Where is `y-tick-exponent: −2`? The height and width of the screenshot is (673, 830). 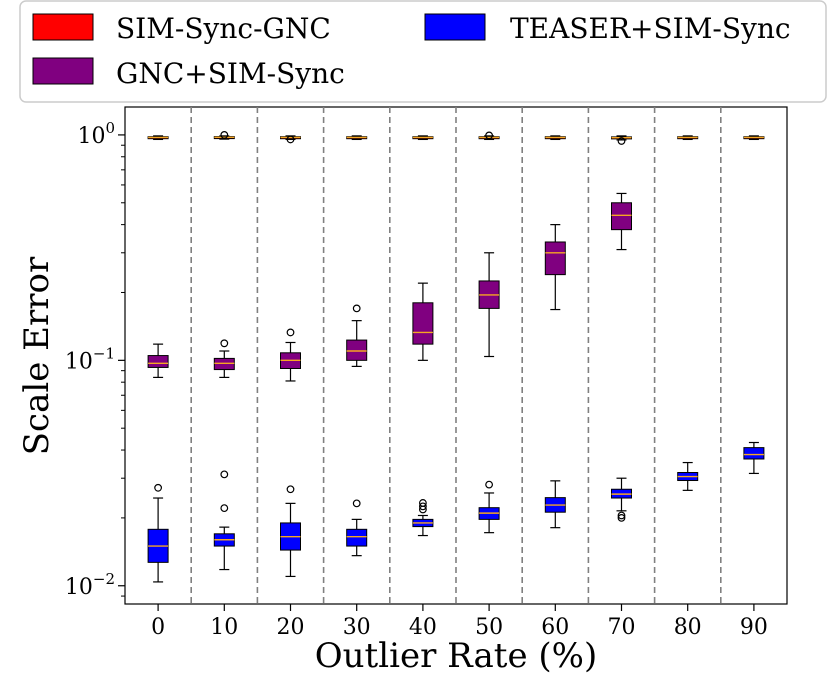
y-tick-exponent: −2 is located at coordinates (104, 579).